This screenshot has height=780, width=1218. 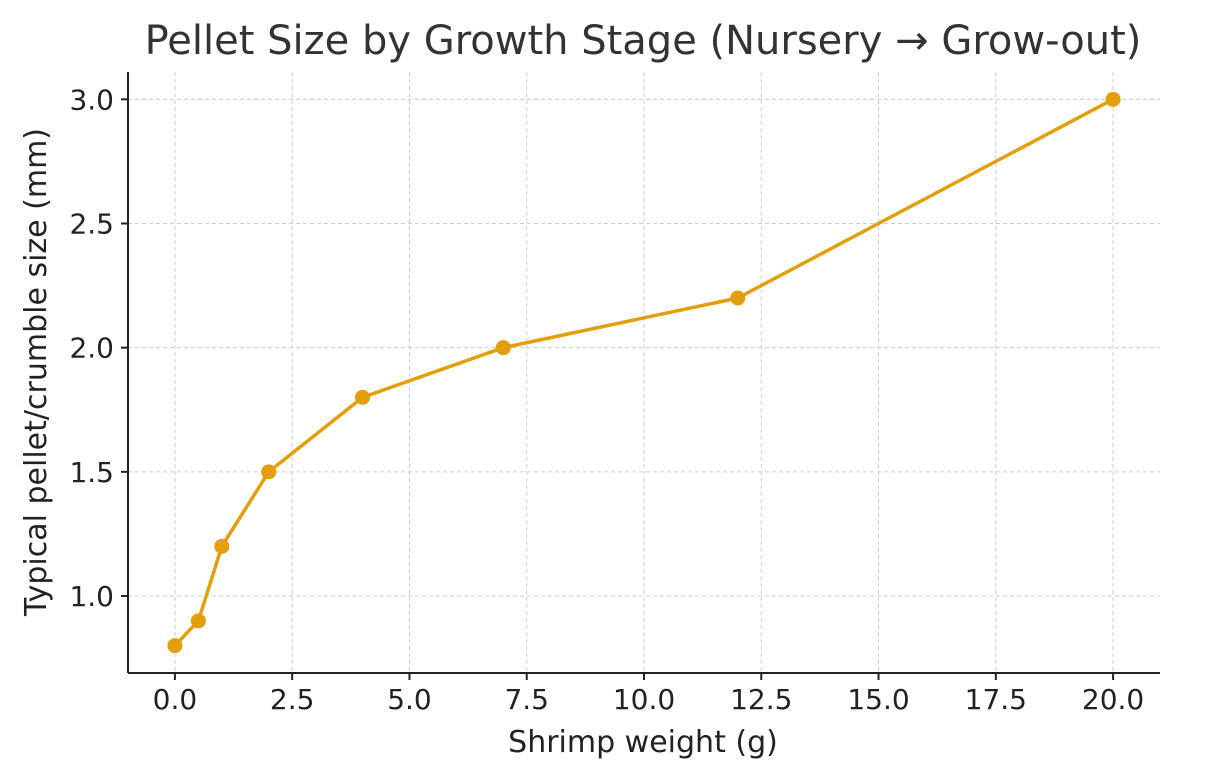 I want to click on y-tick-label: 2.0, so click(x=91, y=348).